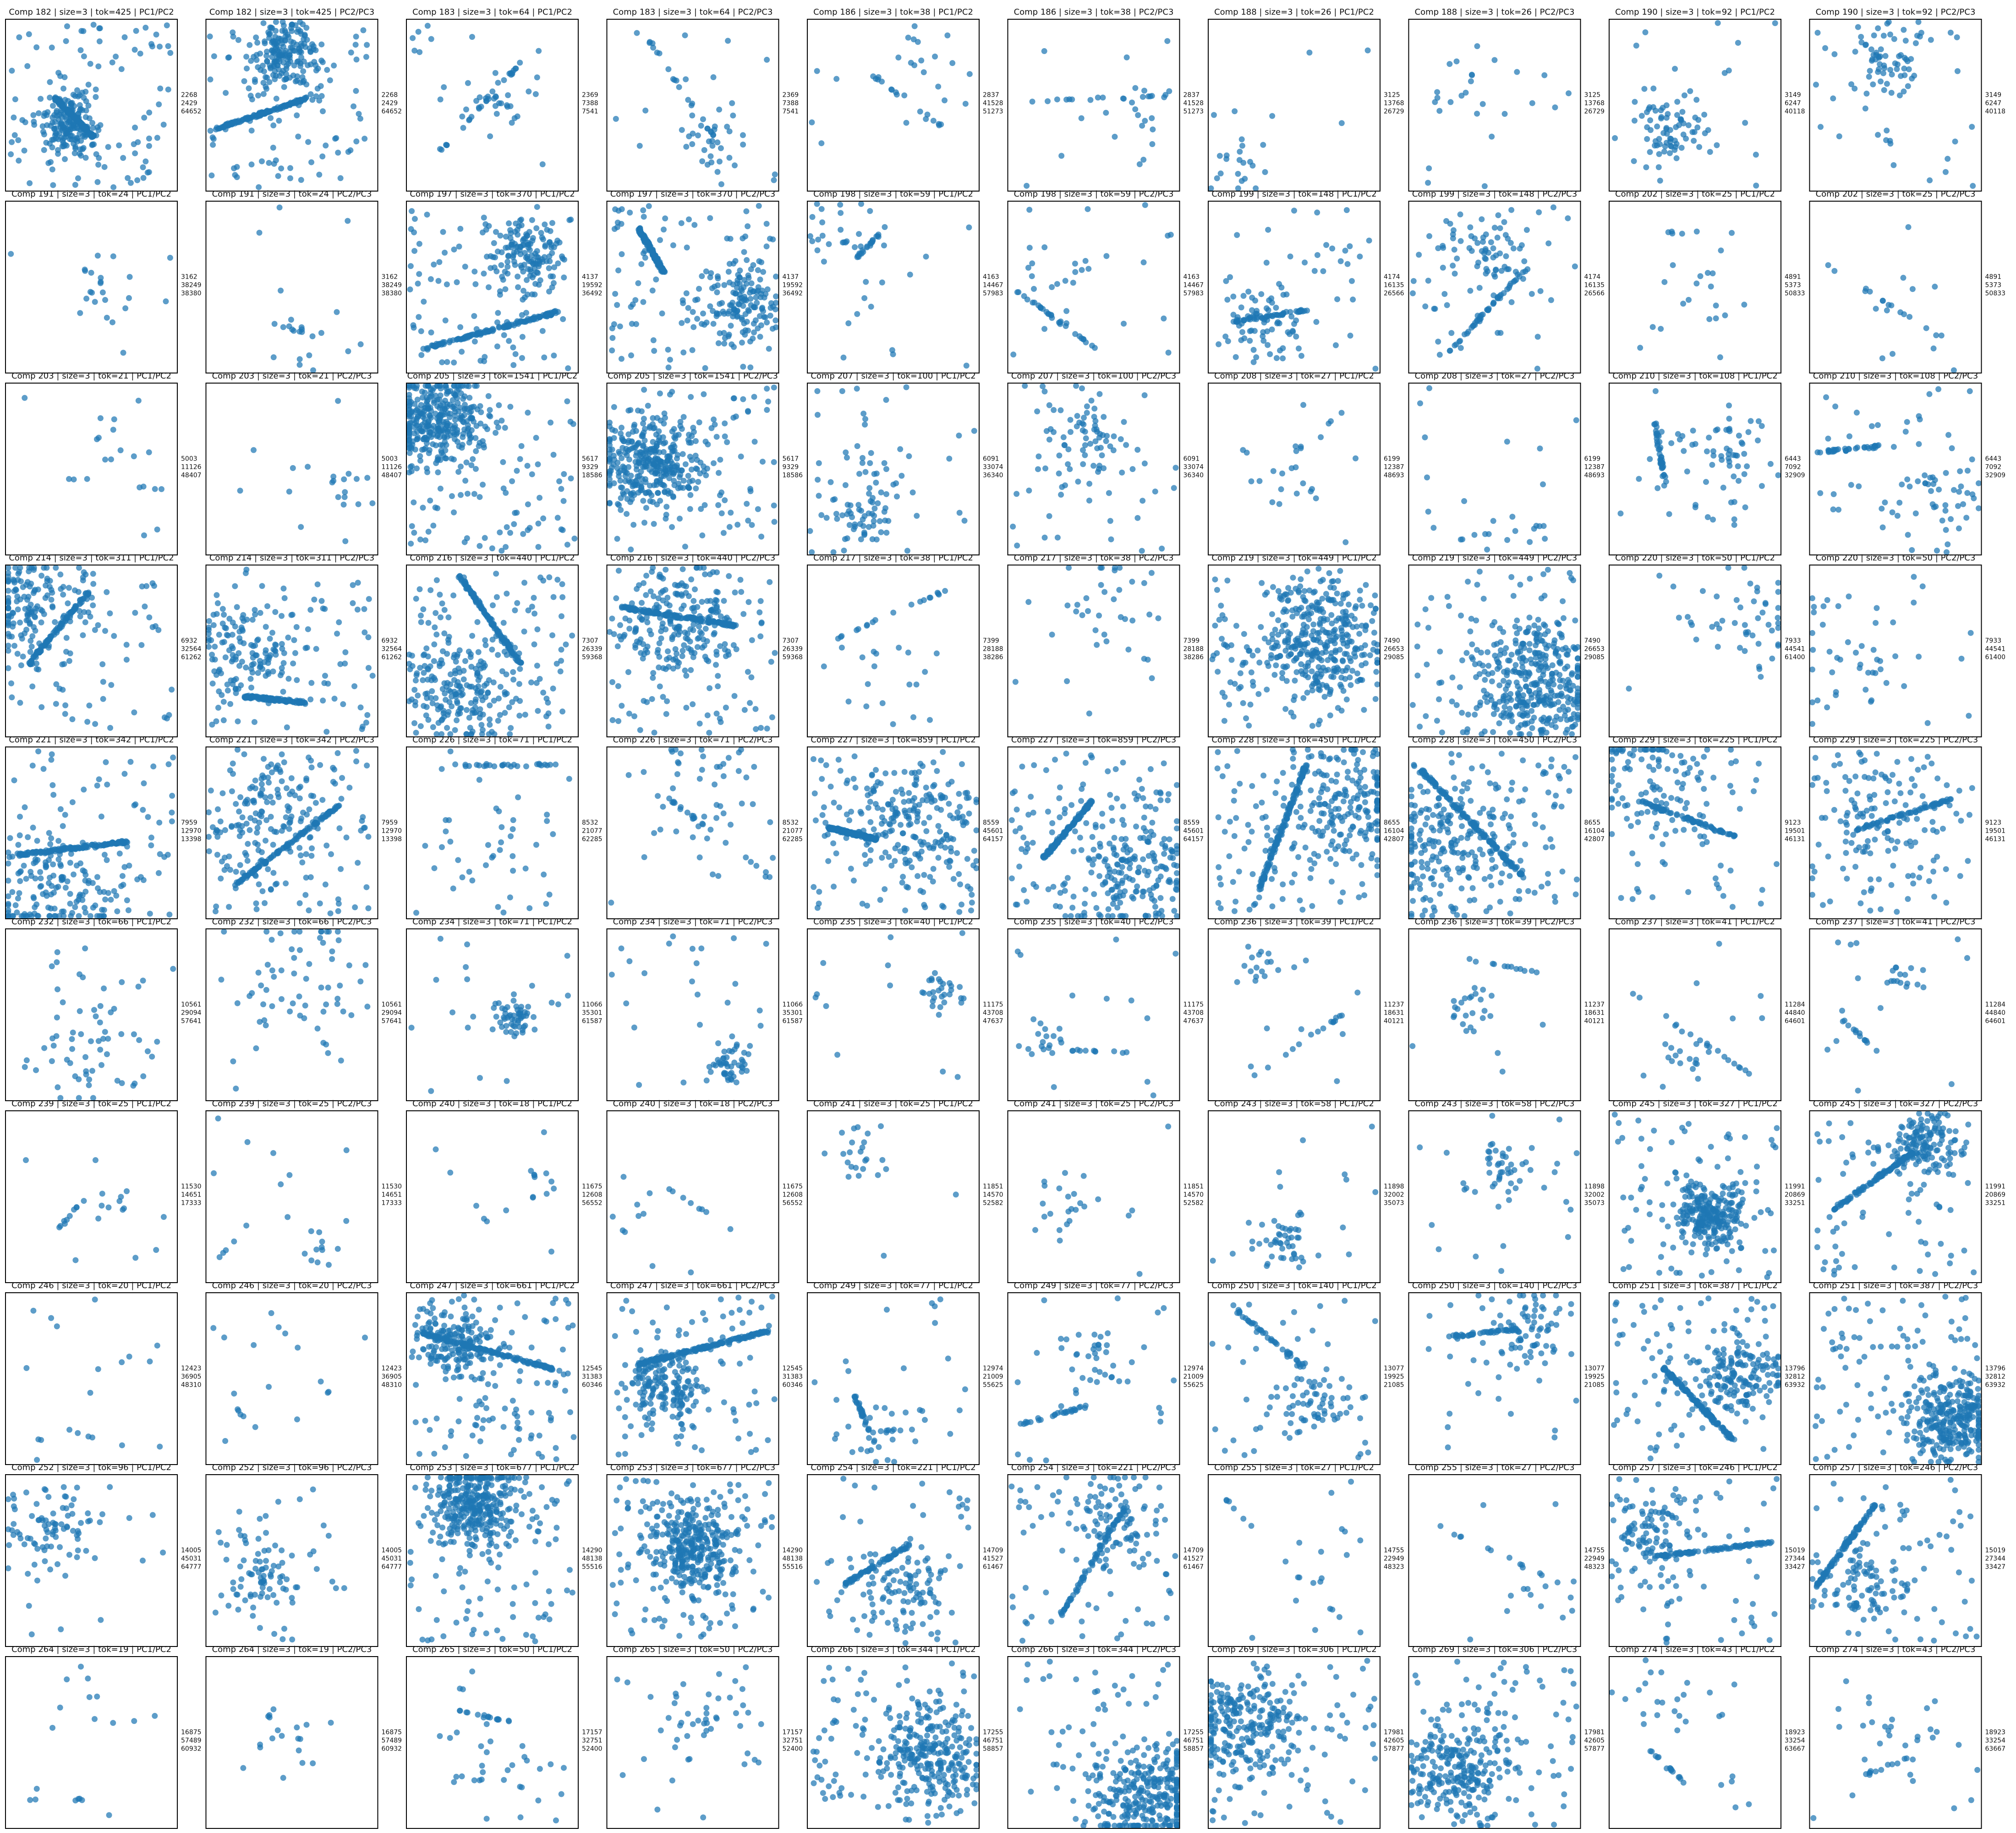 The image size is (2016, 1833). What do you see at coordinates (590, 459) in the screenshot?
I see `token-id-label: 5617` at bounding box center [590, 459].